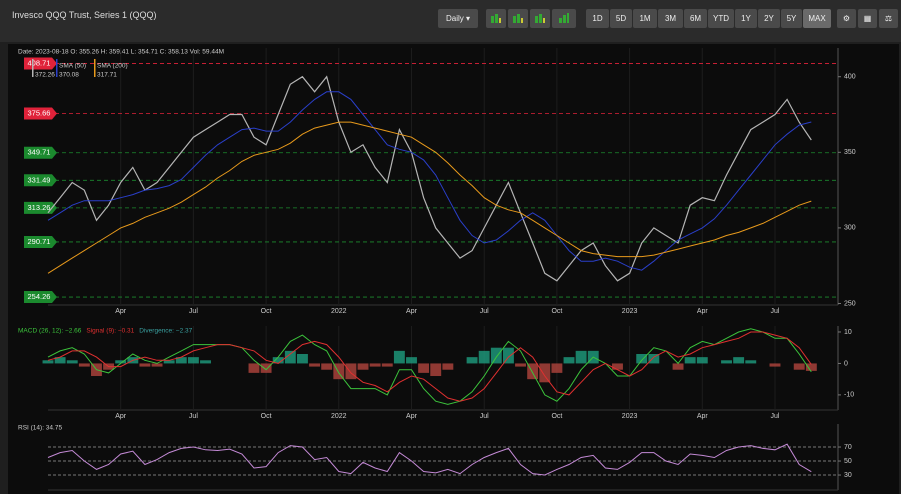 This screenshot has width=901, height=494. What do you see at coordinates (40, 428) in the screenshot?
I see `panel-label: RSI (14): 34.75` at bounding box center [40, 428].